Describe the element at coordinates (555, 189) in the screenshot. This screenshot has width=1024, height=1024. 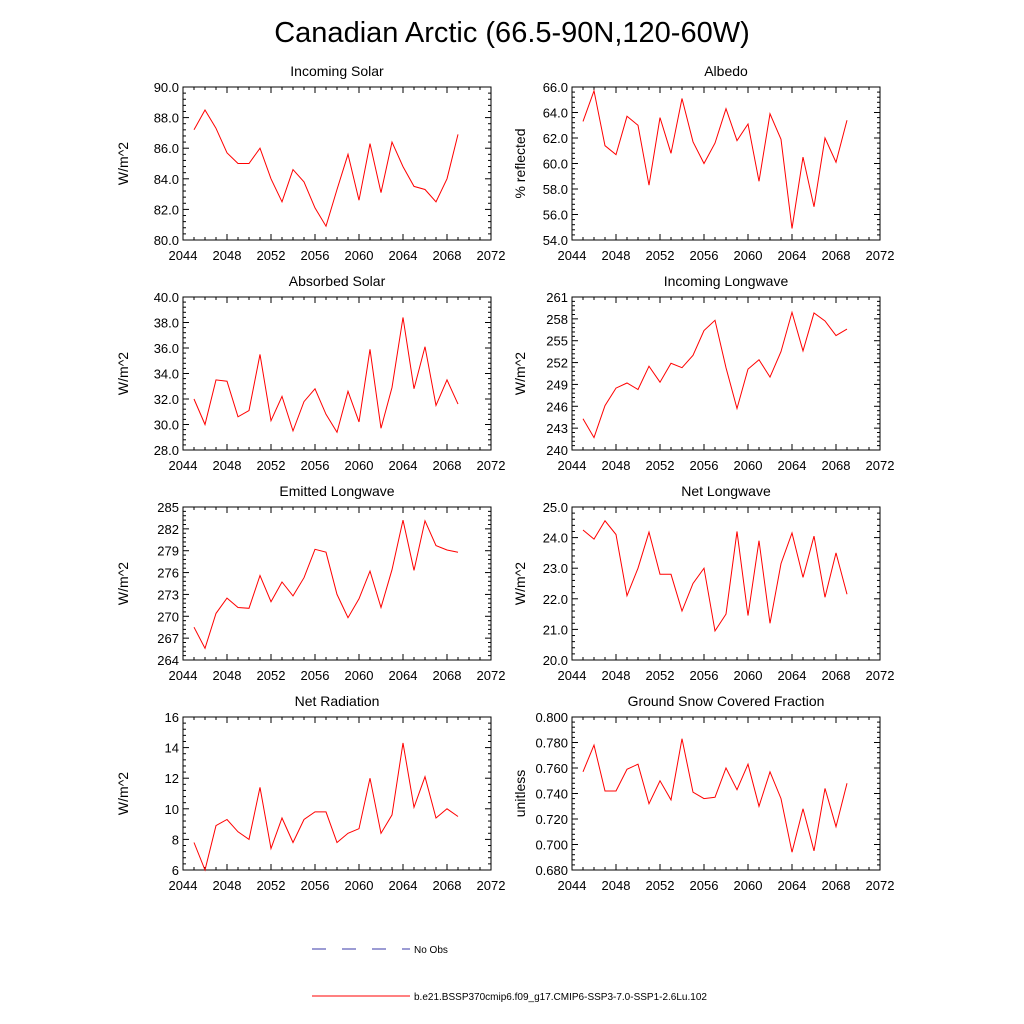
I see `y-tick-label: 58.0` at that location.